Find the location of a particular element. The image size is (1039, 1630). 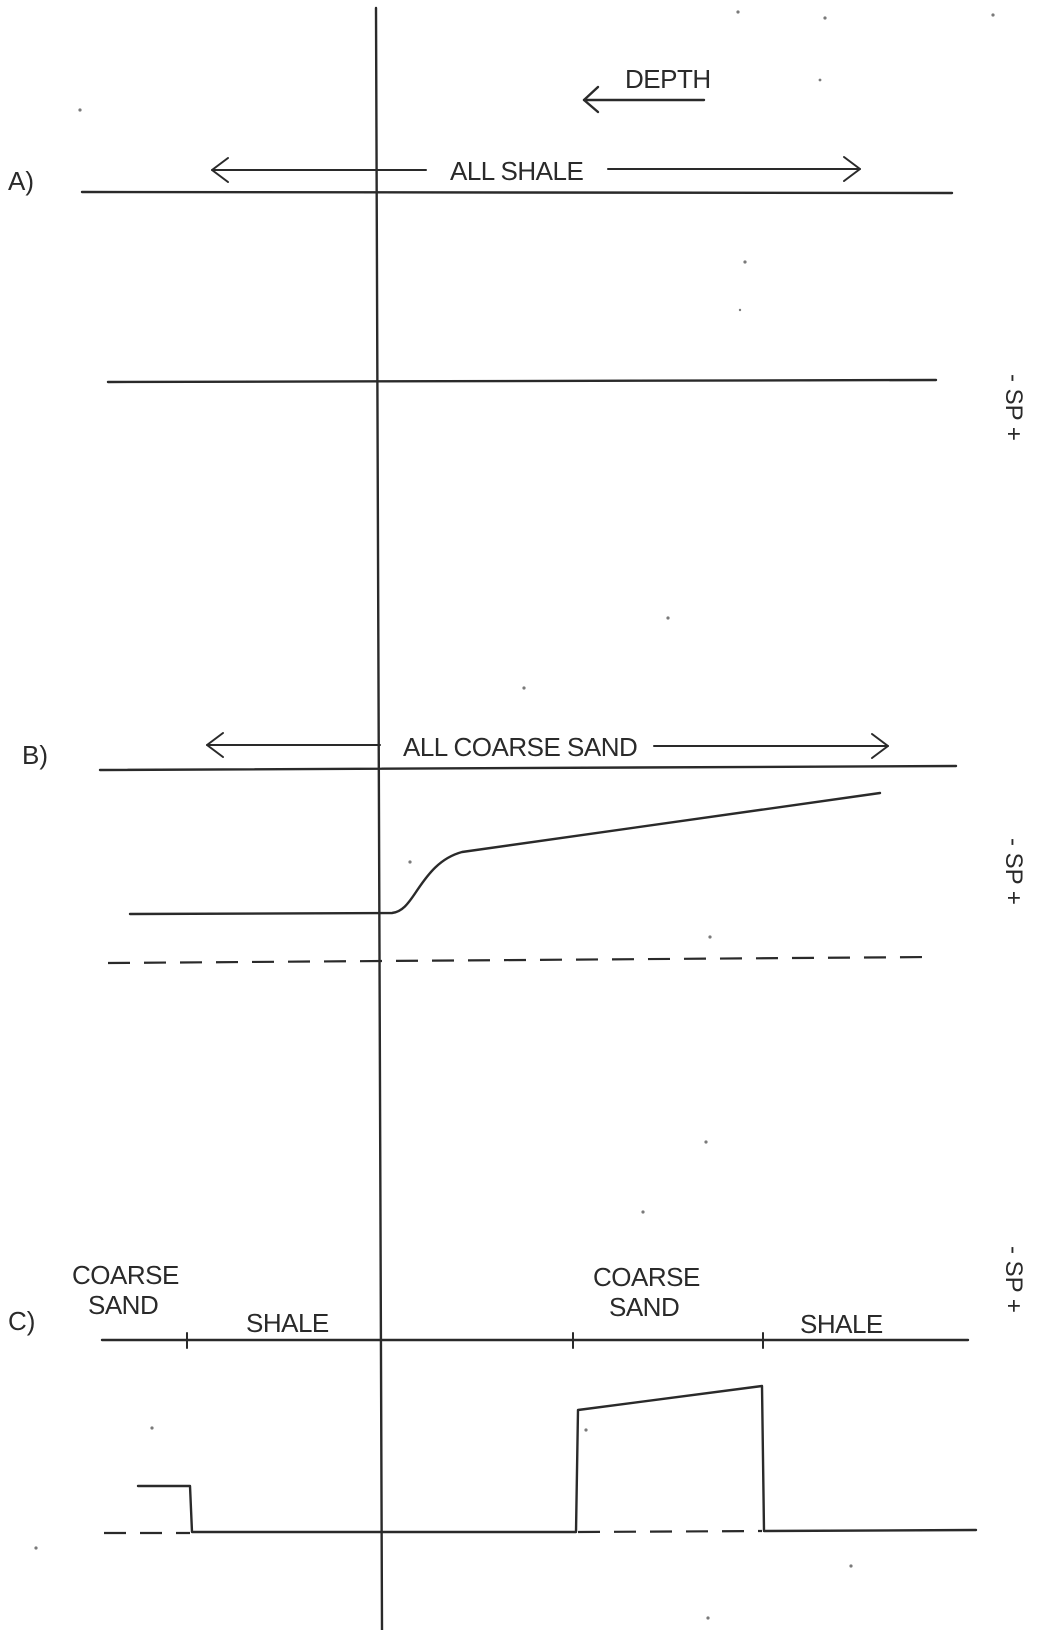

panel-c-segment-1-label-line2: SAND is located at coordinates (123, 1305).